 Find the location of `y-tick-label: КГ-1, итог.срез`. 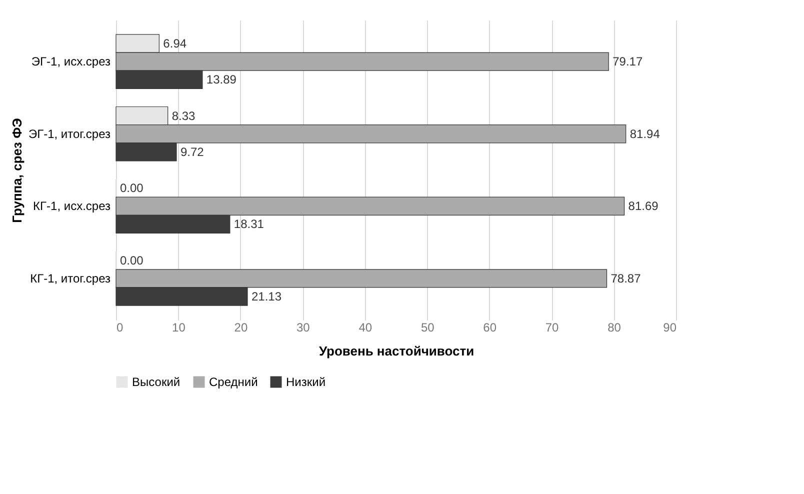

y-tick-label: КГ-1, итог.срез is located at coordinates (70, 278).